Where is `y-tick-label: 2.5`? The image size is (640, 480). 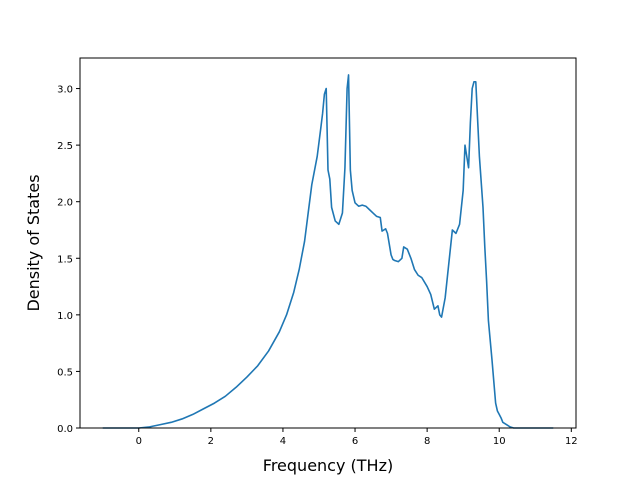 y-tick-label: 2.5 is located at coordinates (65, 146).